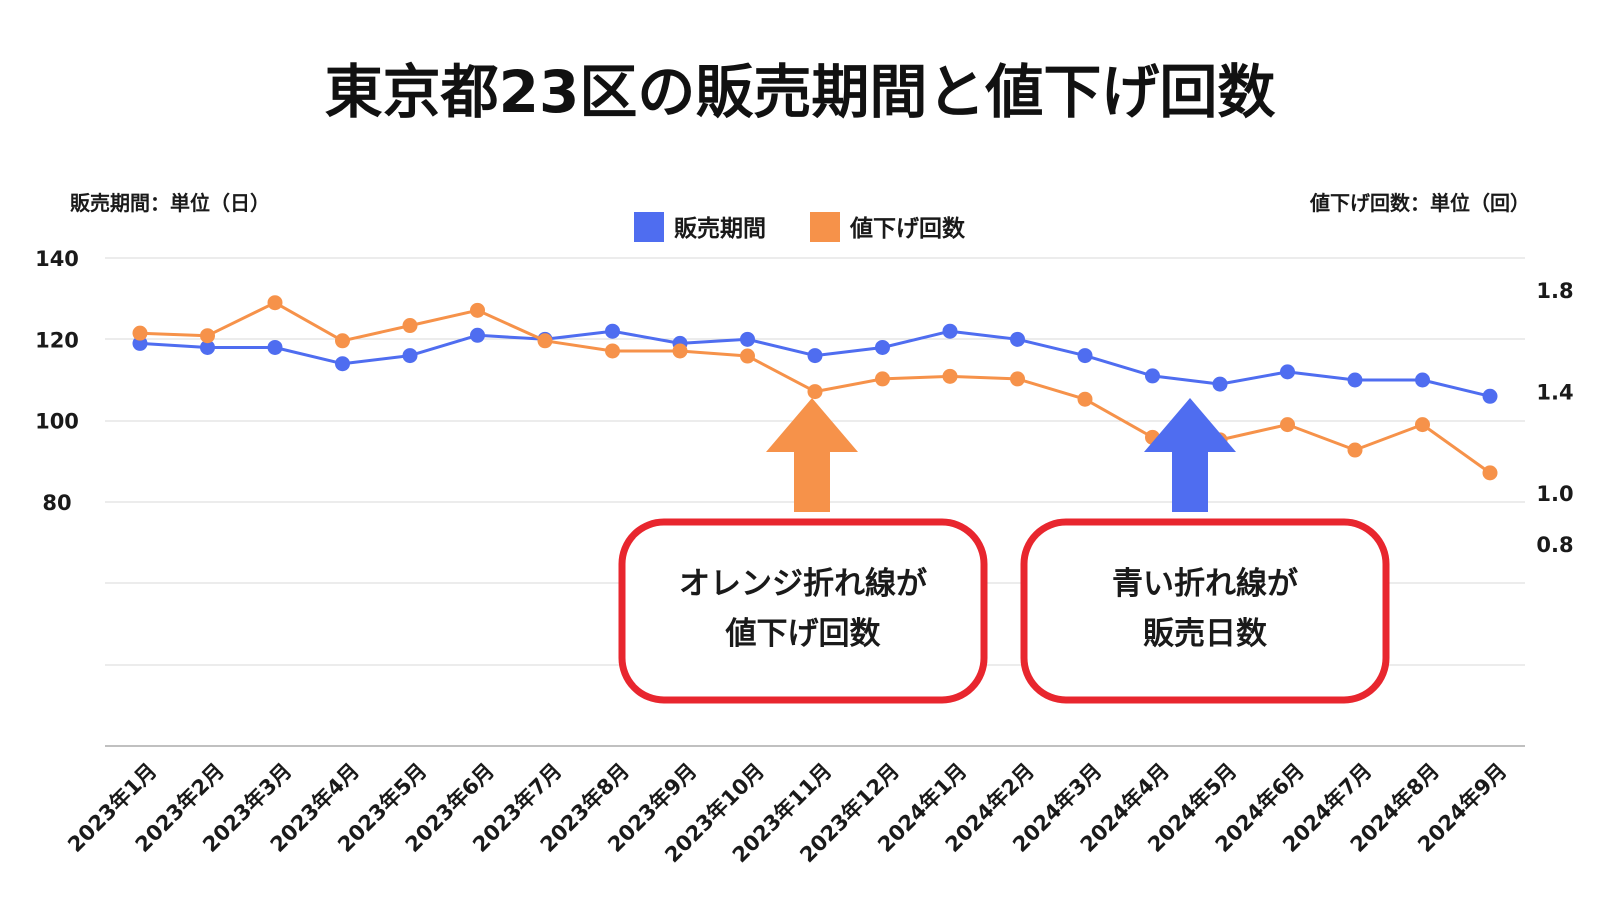 The width and height of the screenshot is (1600, 900). Describe the element at coordinates (1554, 418) in the screenshot. I see `right-axis-ticks: 1.8 1.4 1.0 0.8` at that location.